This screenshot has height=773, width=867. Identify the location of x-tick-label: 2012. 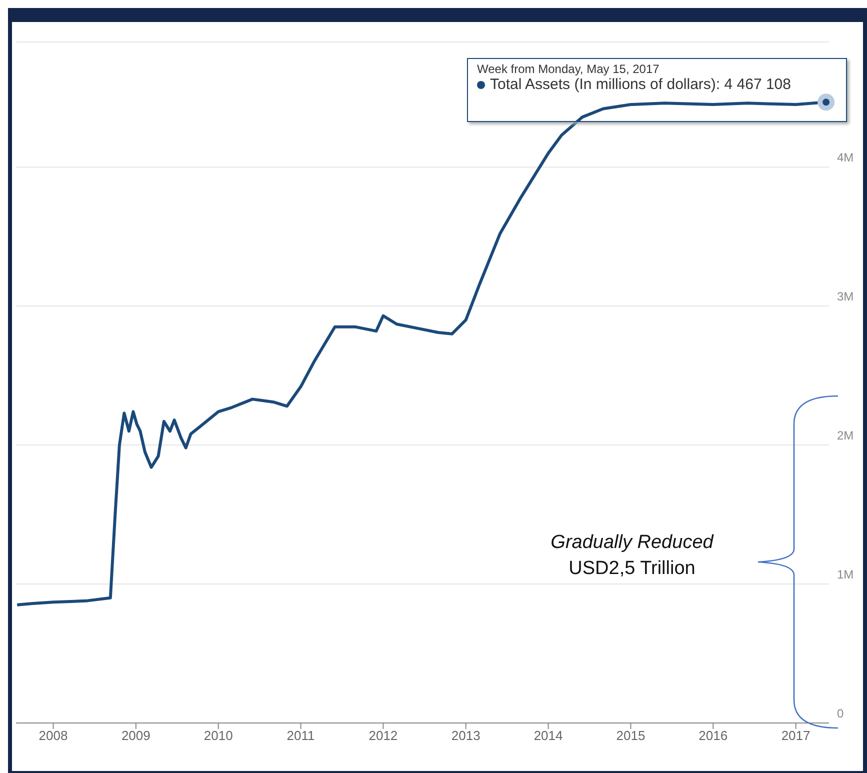
(383, 736).